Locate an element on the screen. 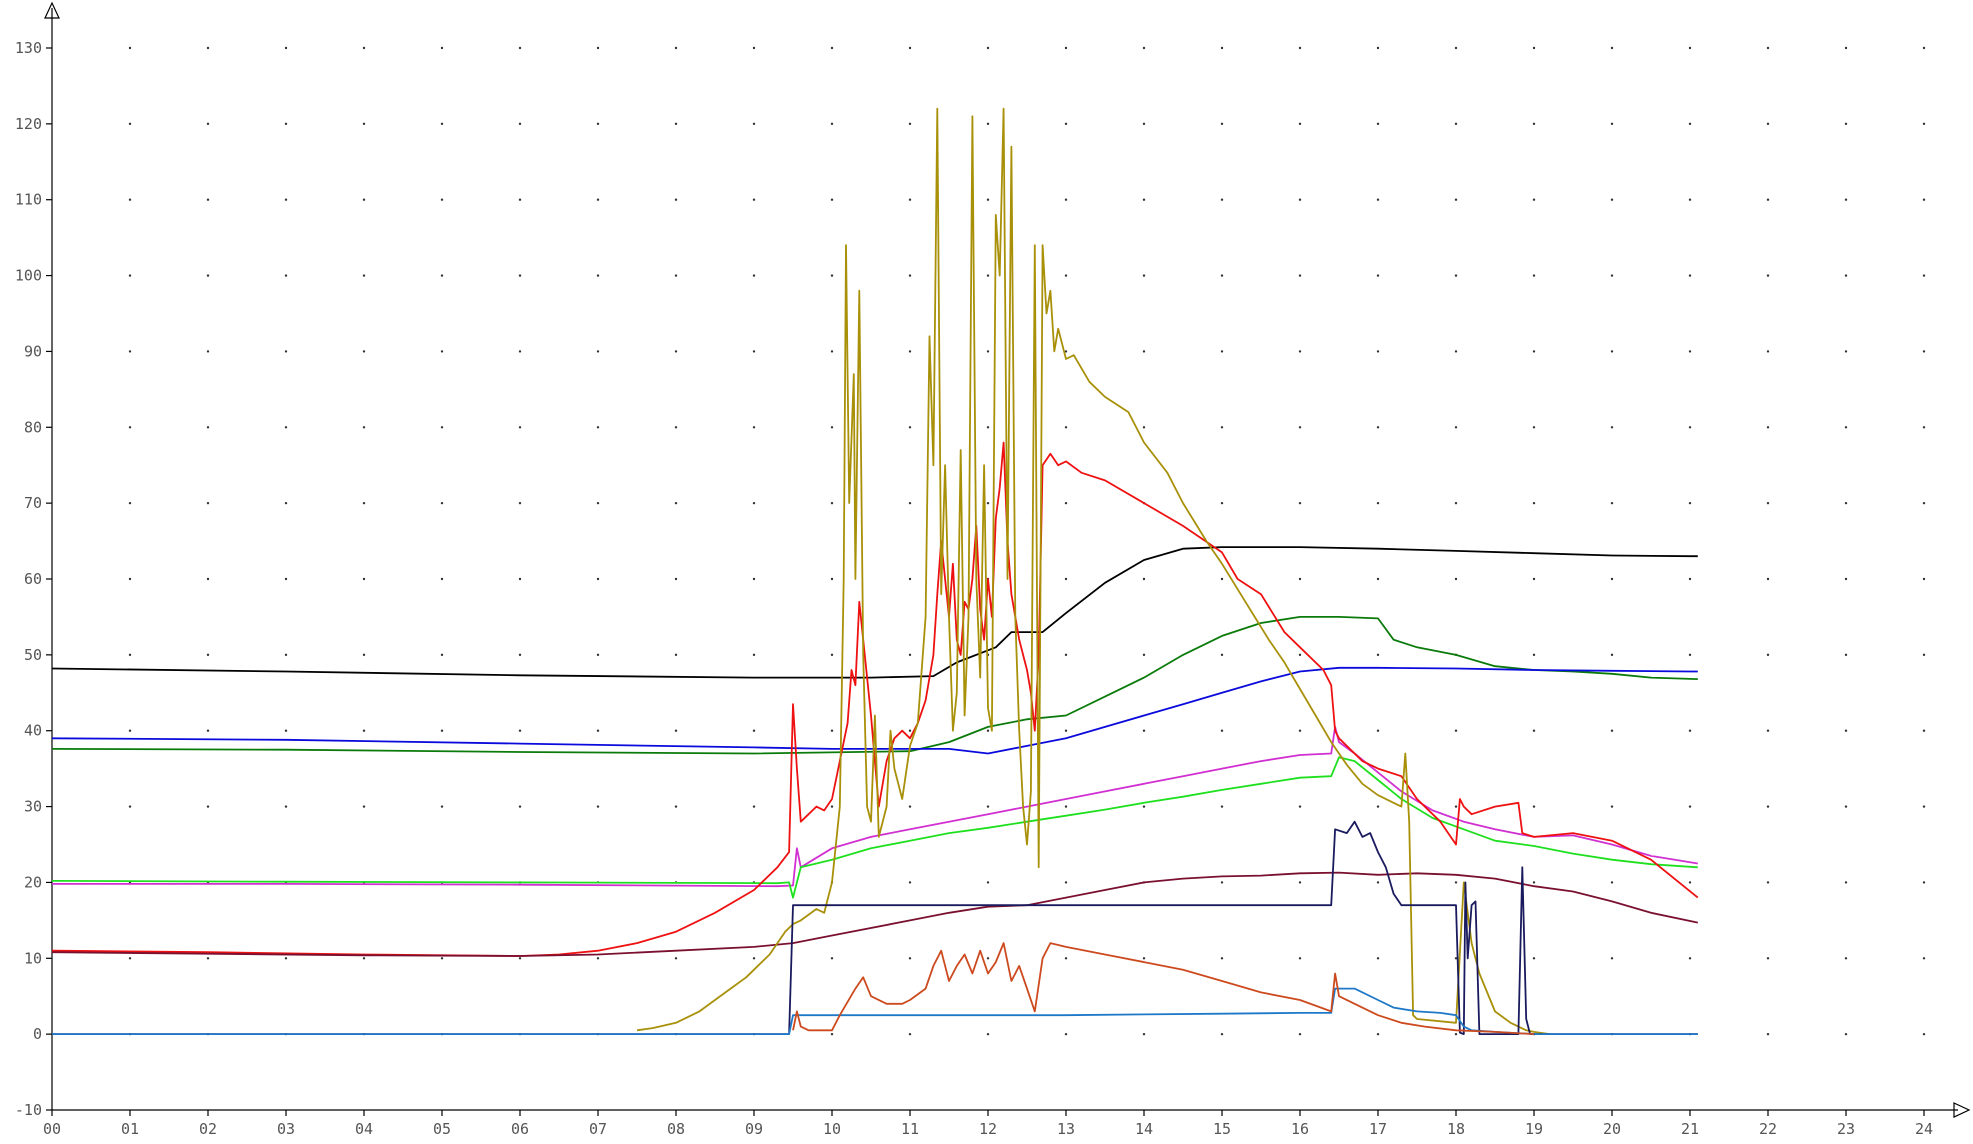  x-tick-label: 15 is located at coordinates (1222, 1129).